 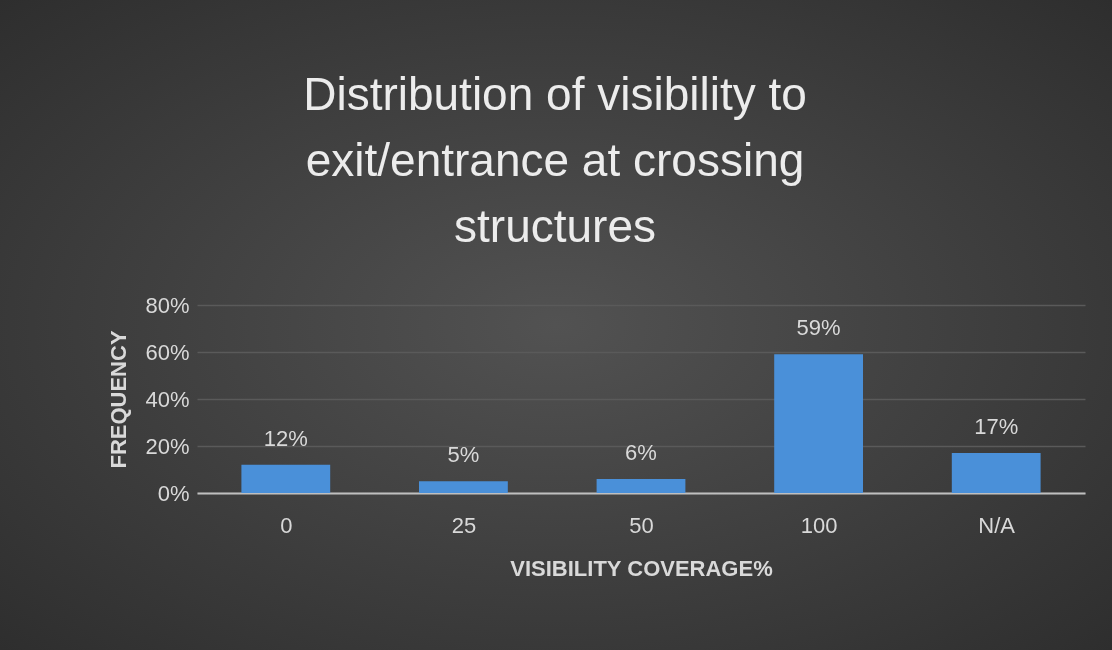 I want to click on x-tick-label: 0, so click(x=286, y=525).